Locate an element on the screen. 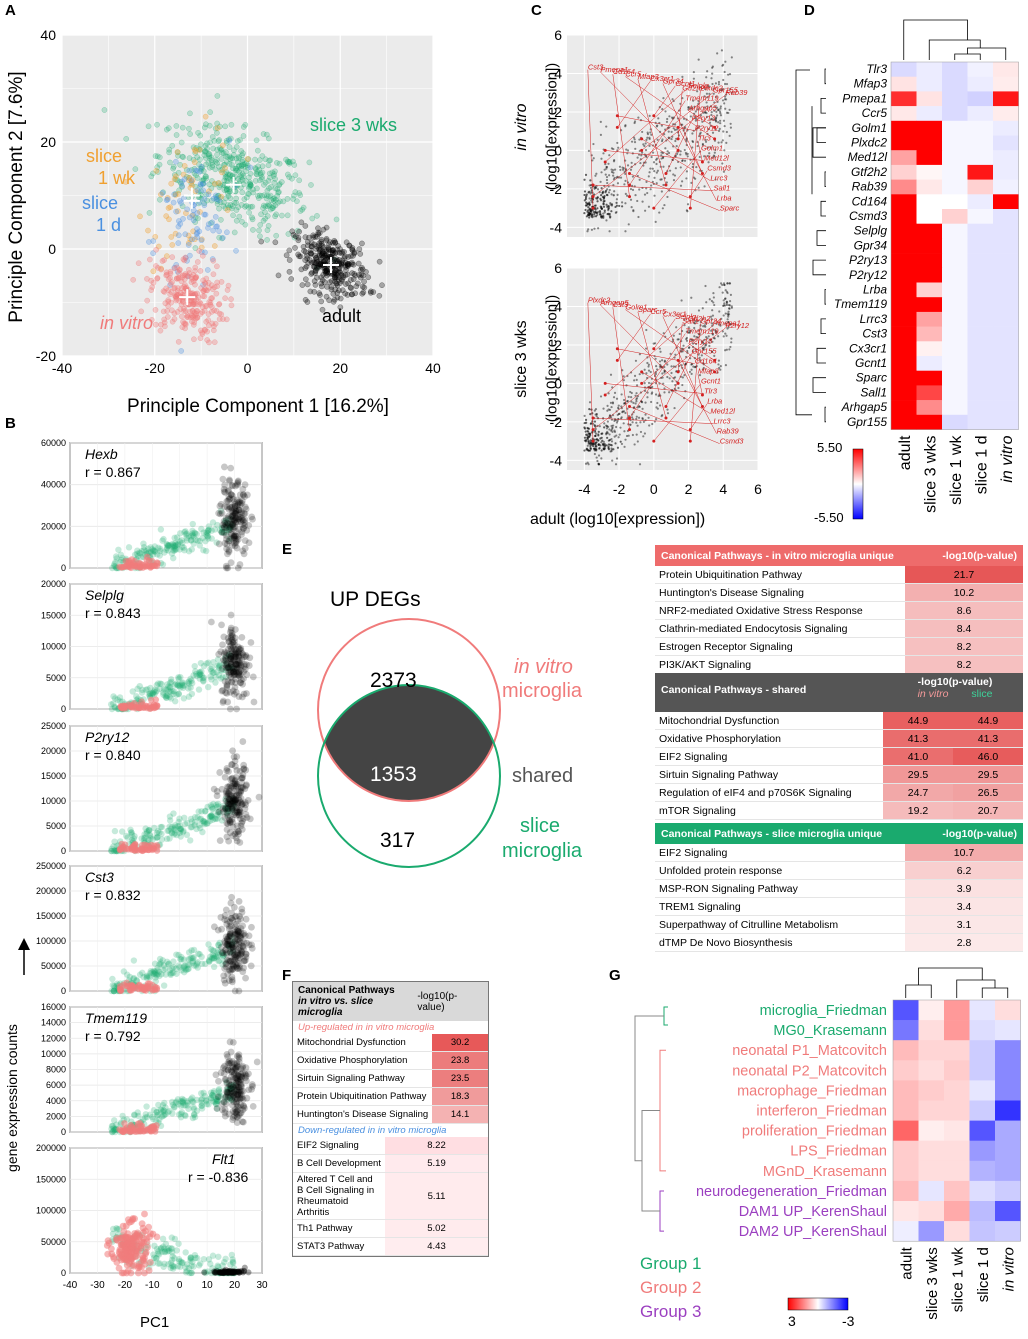  scatter-c-gene-label: Tlr3 is located at coordinates (705, 138).